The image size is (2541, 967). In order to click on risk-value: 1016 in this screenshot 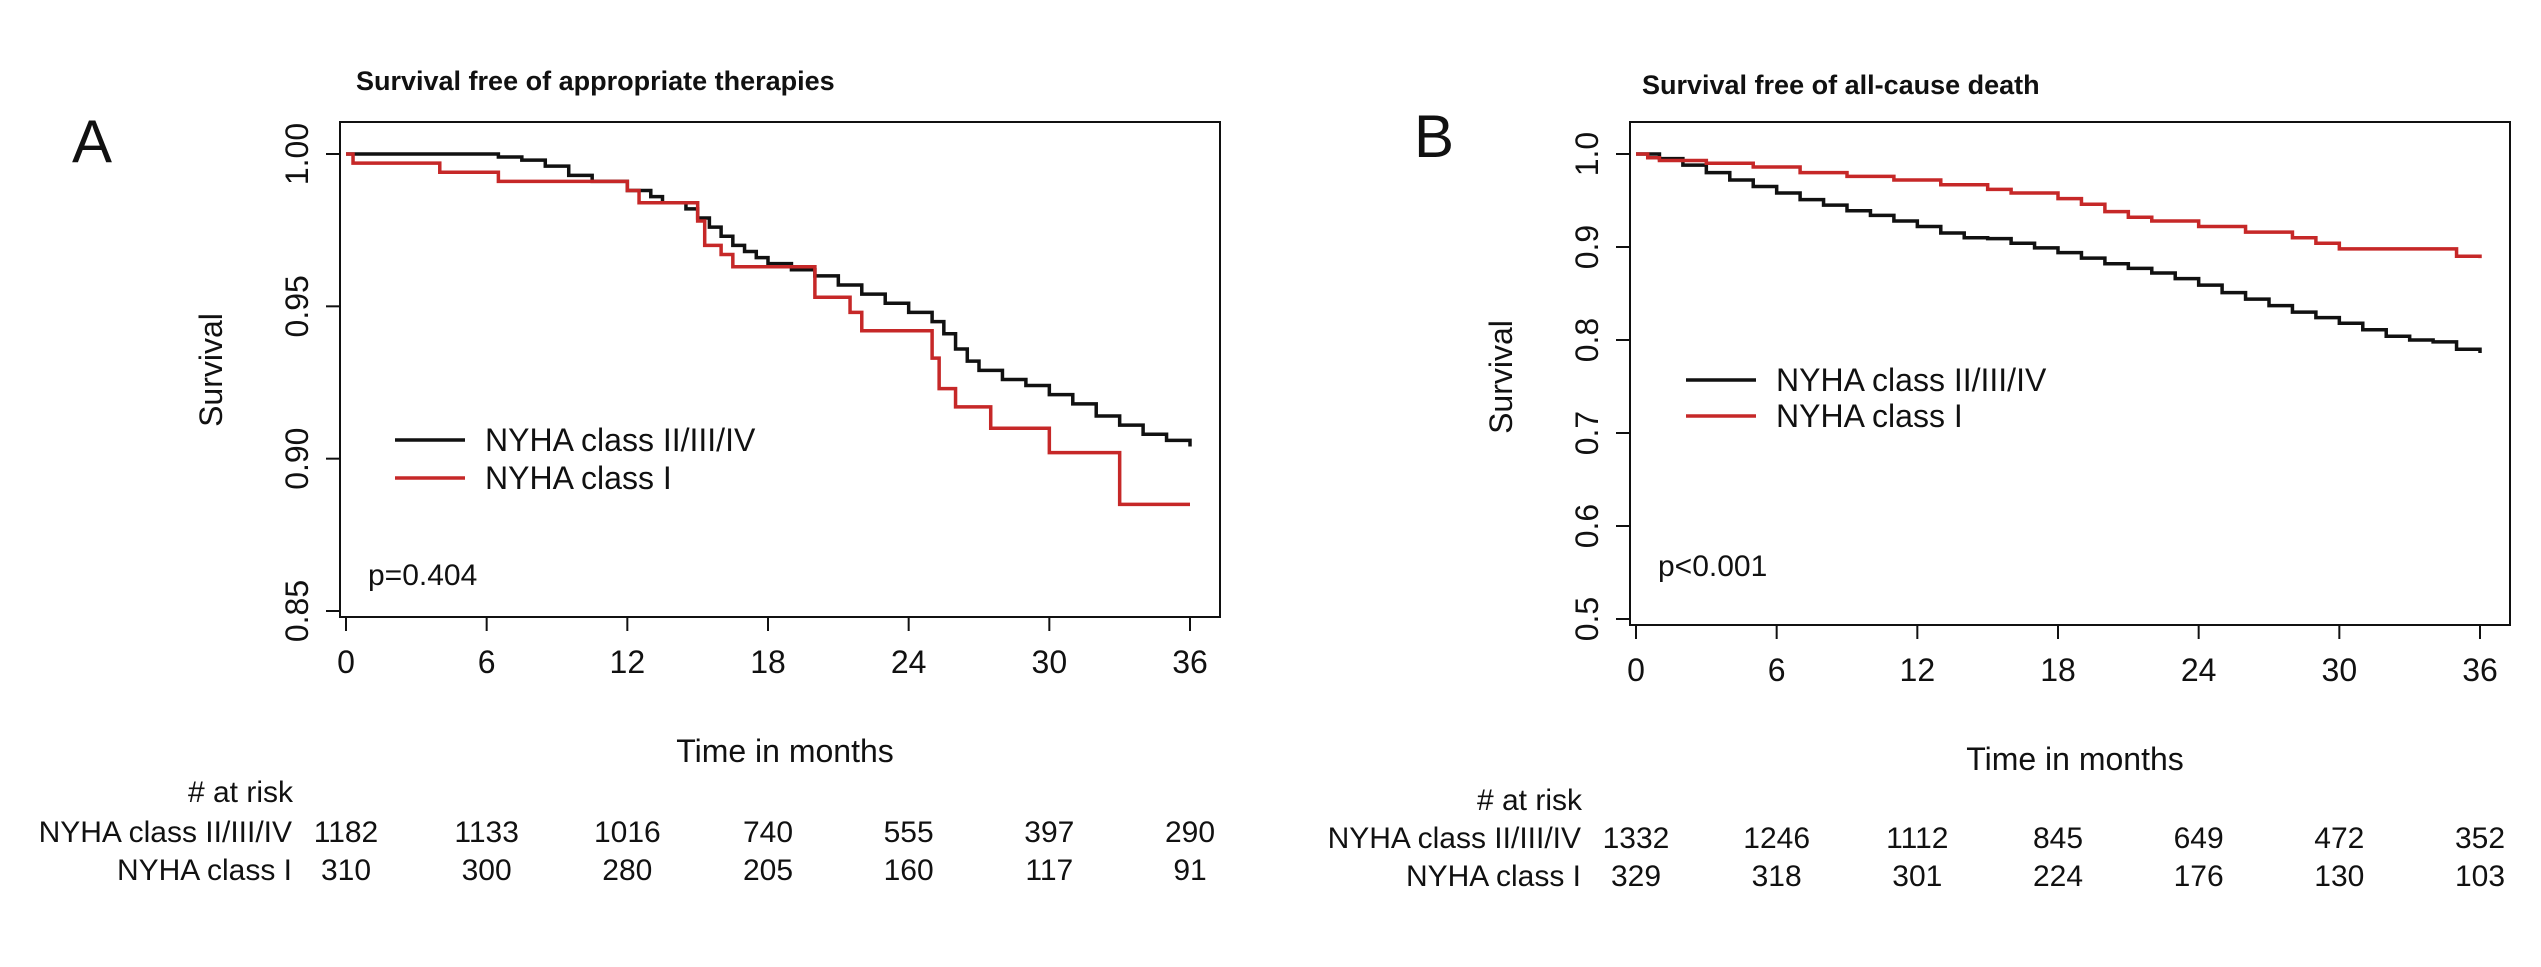, I will do `click(627, 832)`.